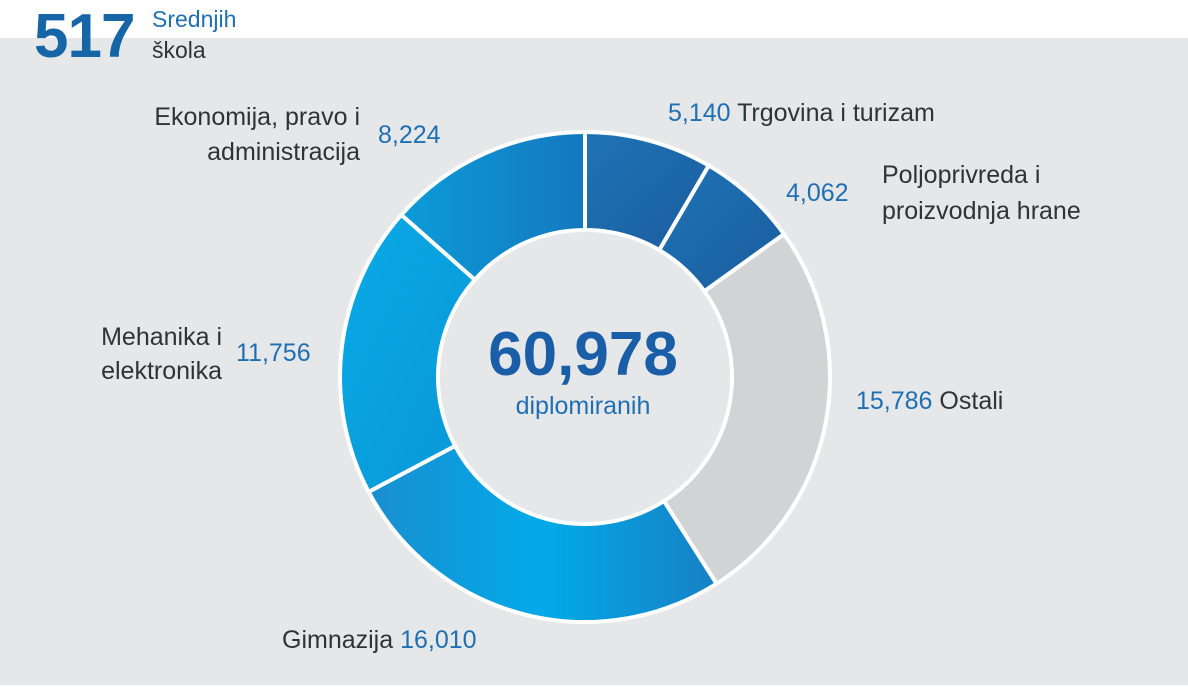 The height and width of the screenshot is (687, 1188). I want to click on school-count-label-line1: Srednjih, so click(194, 19).